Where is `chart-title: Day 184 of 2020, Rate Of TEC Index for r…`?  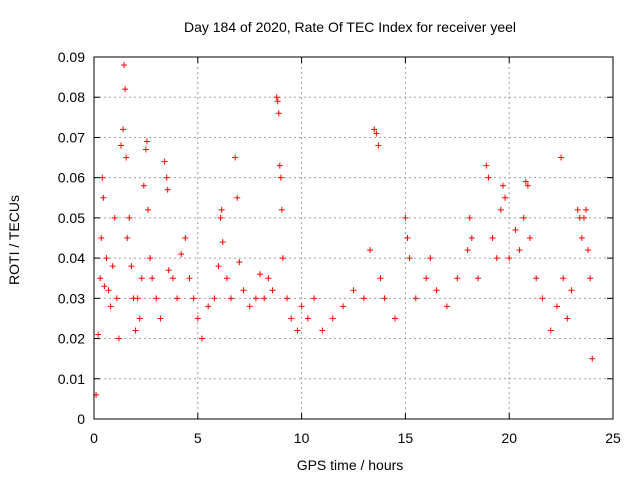
chart-title: Day 184 of 2020, Rate Of TEC Index for r… is located at coordinates (350, 27).